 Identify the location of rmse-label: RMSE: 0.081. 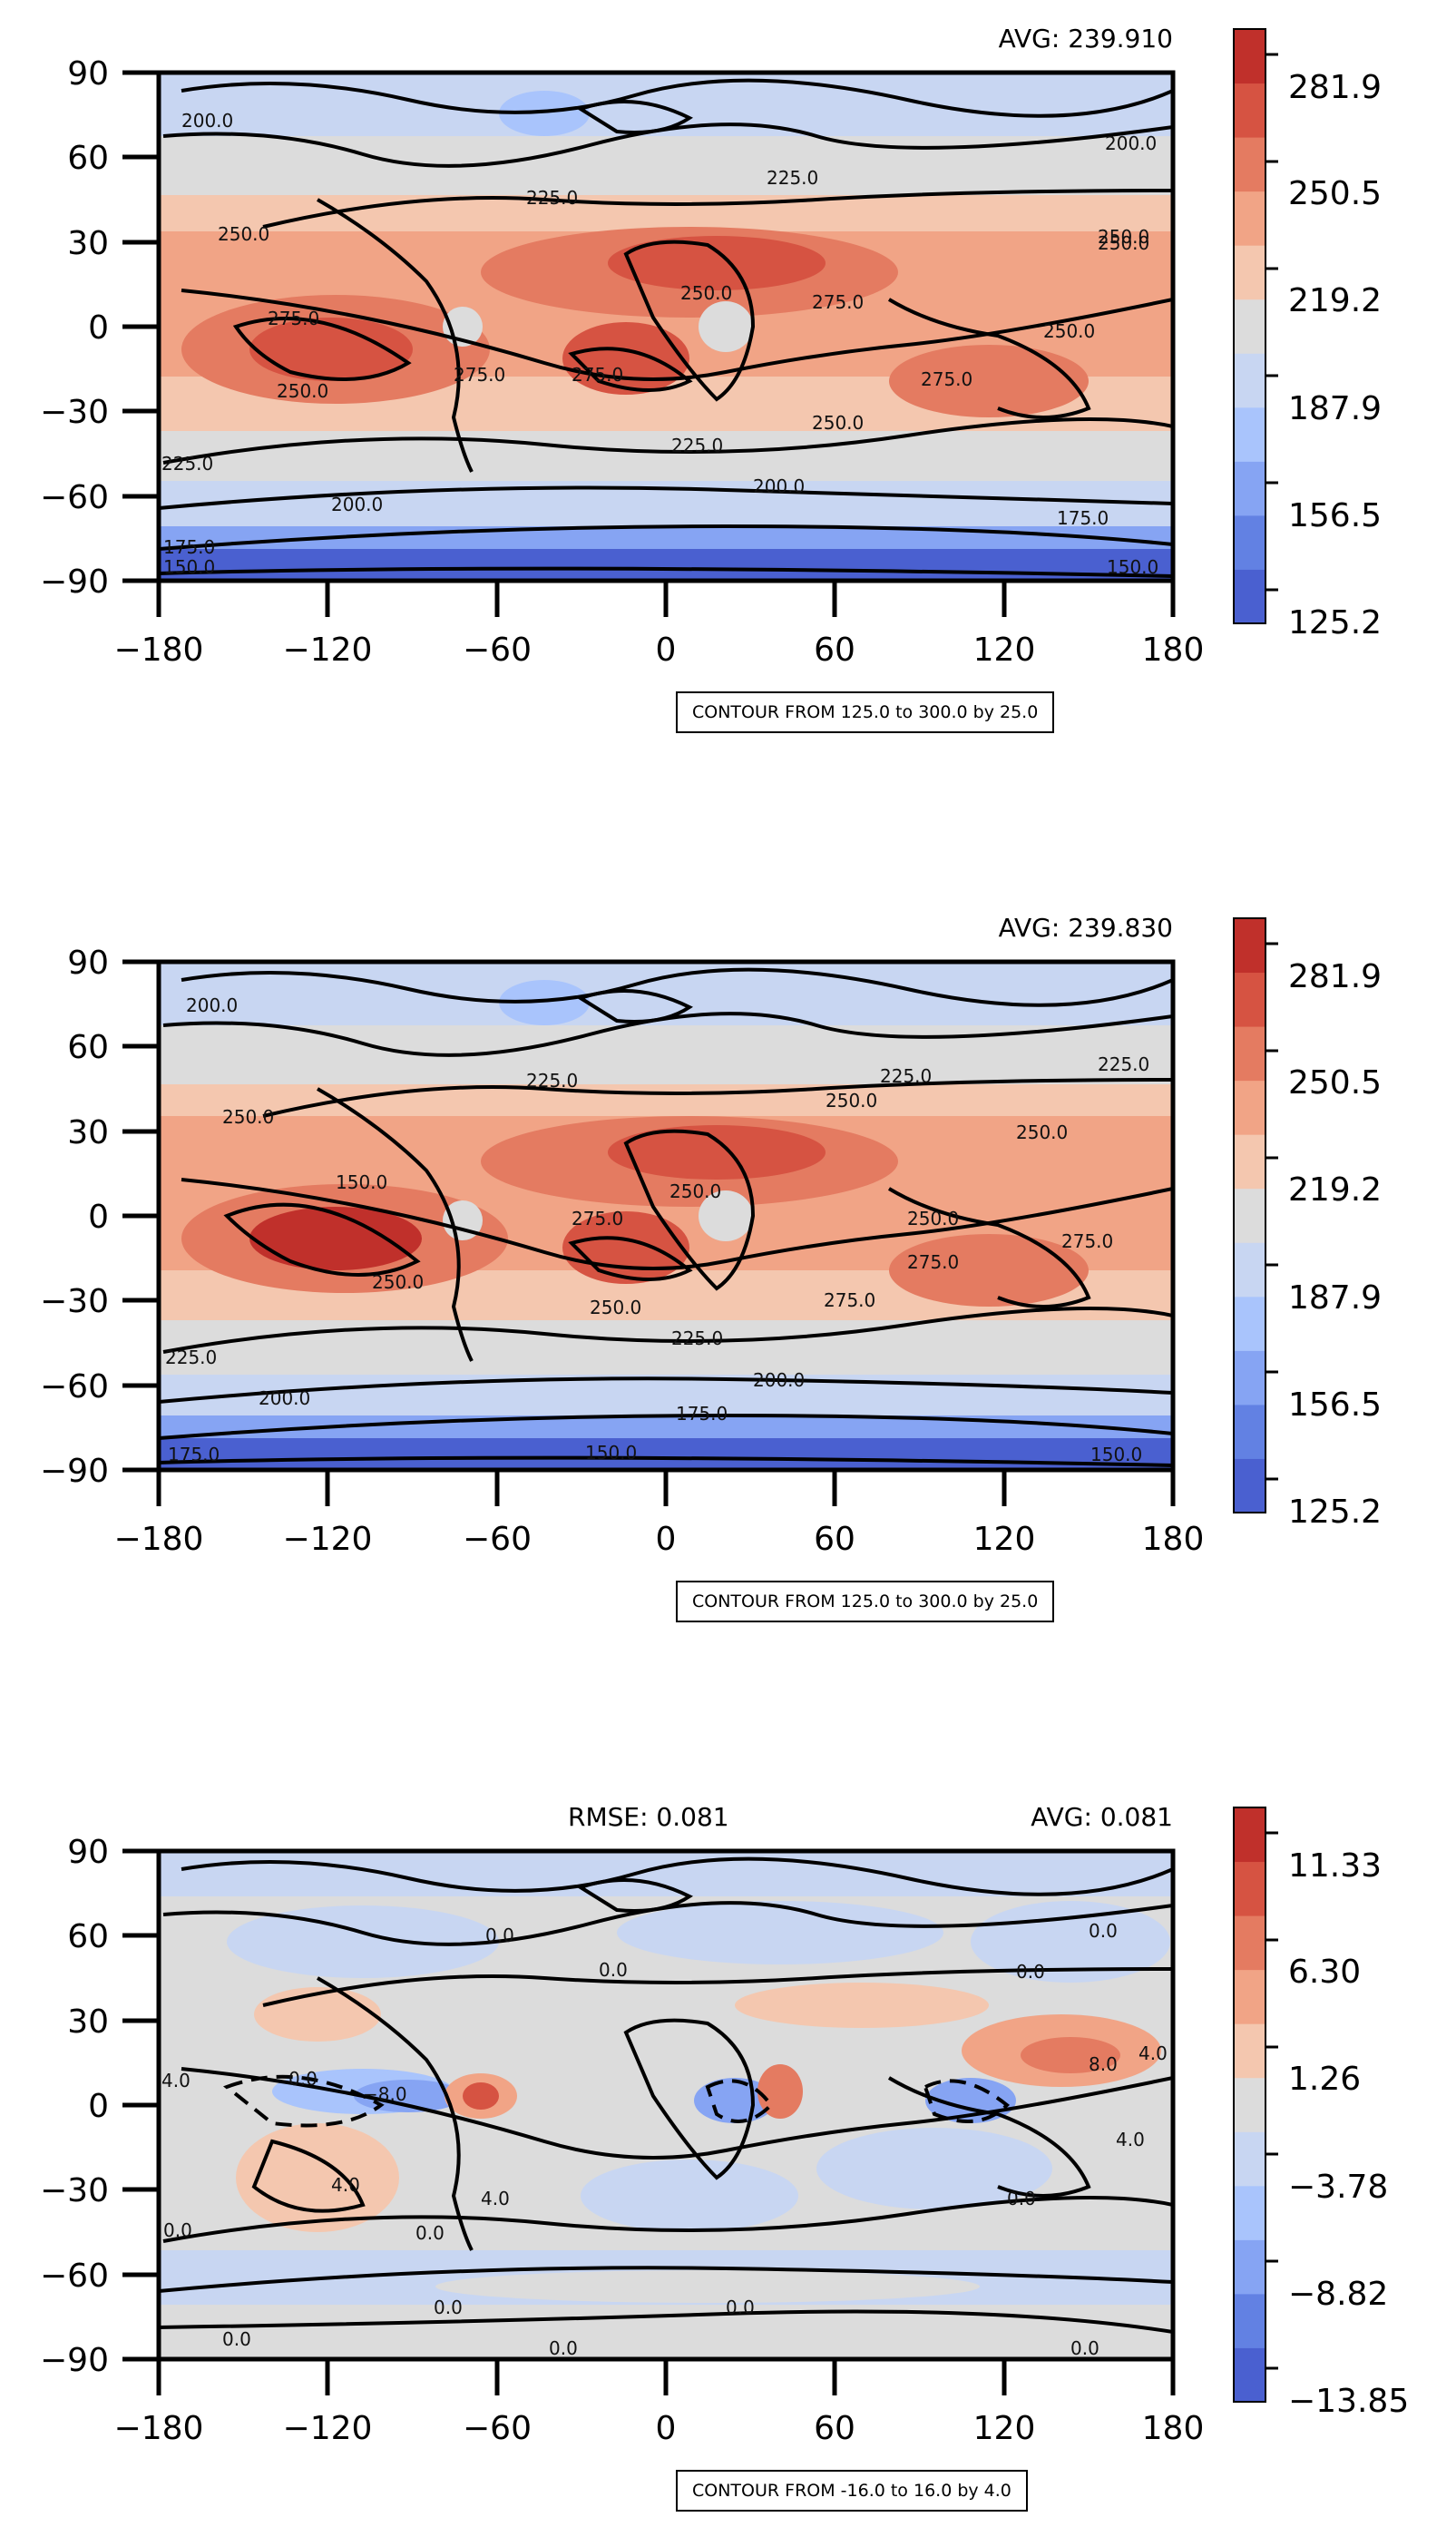
(649, 1817).